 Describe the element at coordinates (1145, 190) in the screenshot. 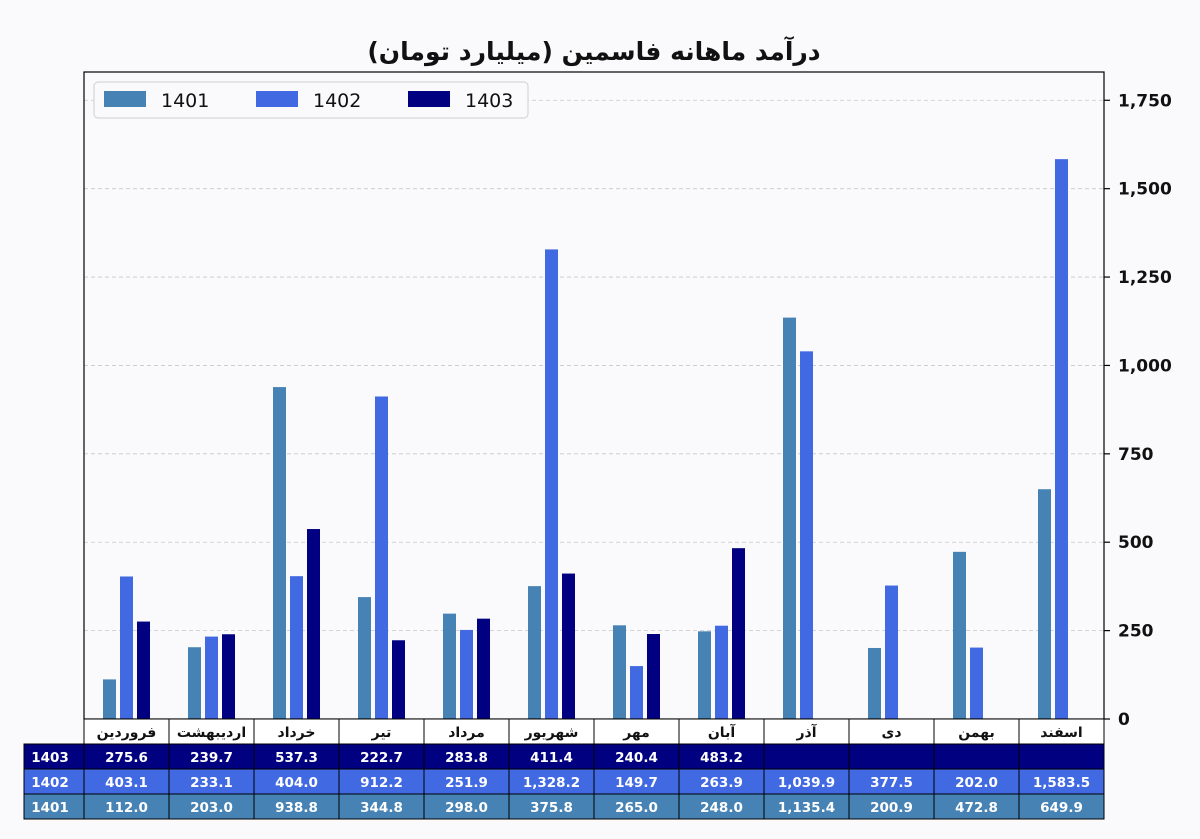

I see `y-tick-label: 1,500` at that location.